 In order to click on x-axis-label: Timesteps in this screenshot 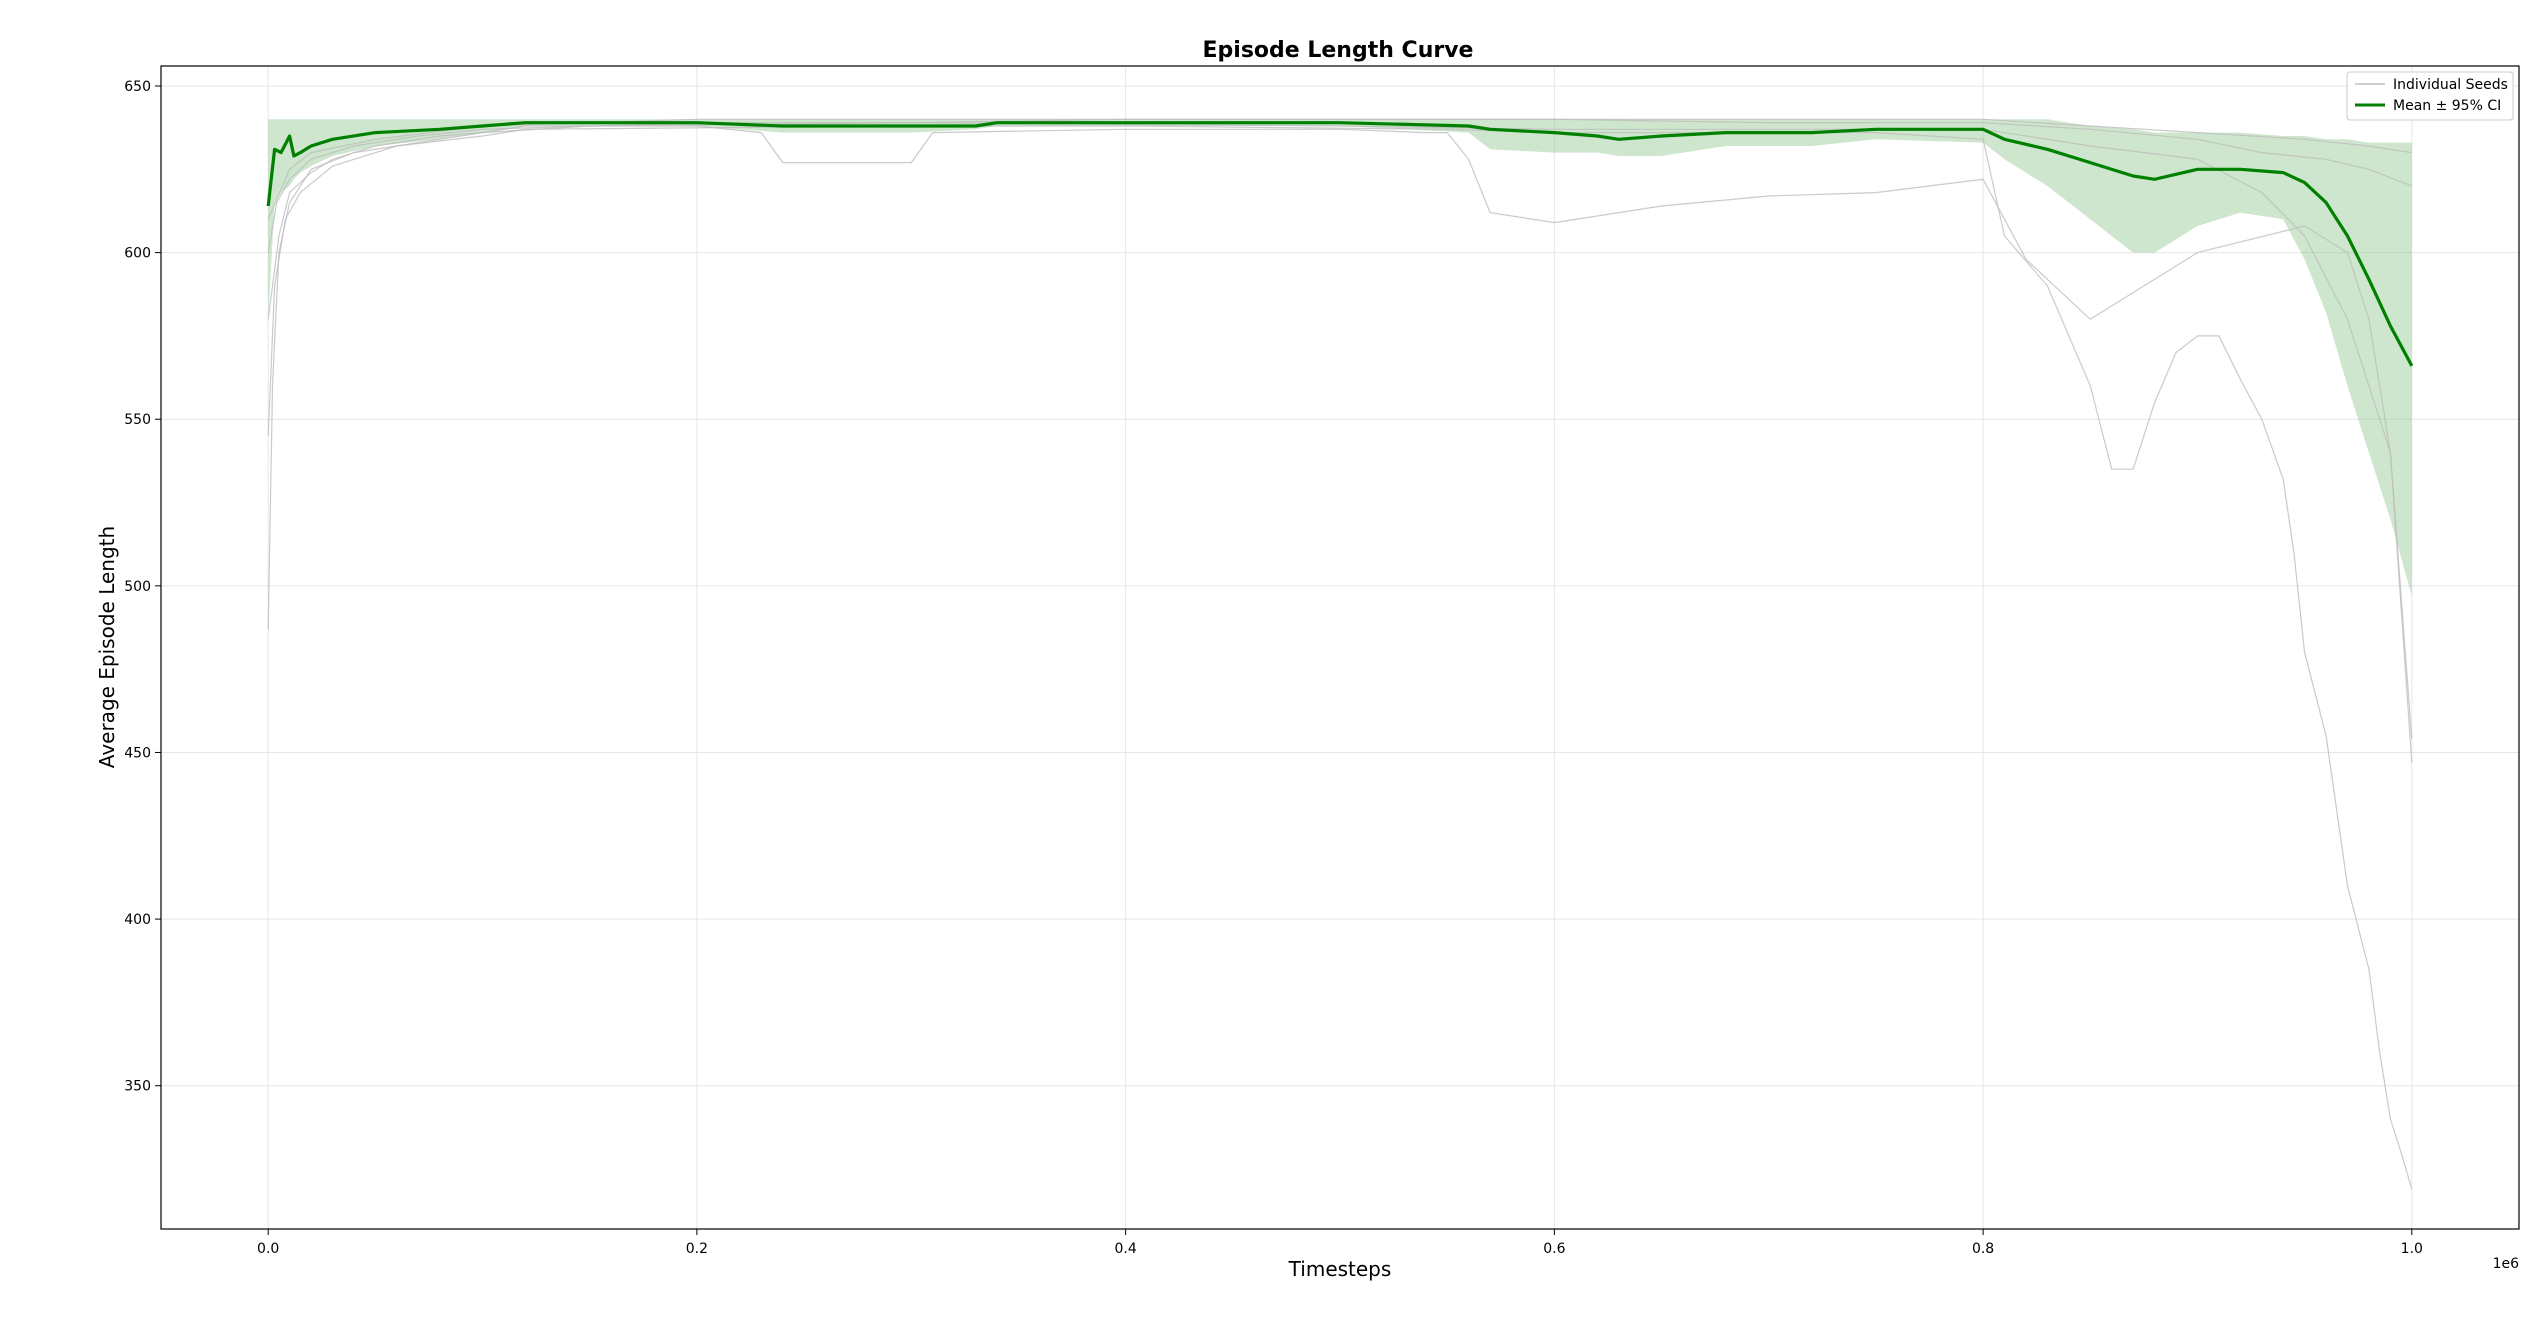, I will do `click(1340, 1269)`.